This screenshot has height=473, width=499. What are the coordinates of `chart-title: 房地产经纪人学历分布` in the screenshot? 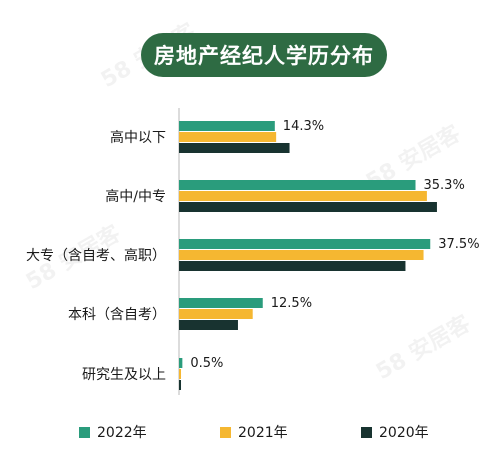 It's located at (264, 55).